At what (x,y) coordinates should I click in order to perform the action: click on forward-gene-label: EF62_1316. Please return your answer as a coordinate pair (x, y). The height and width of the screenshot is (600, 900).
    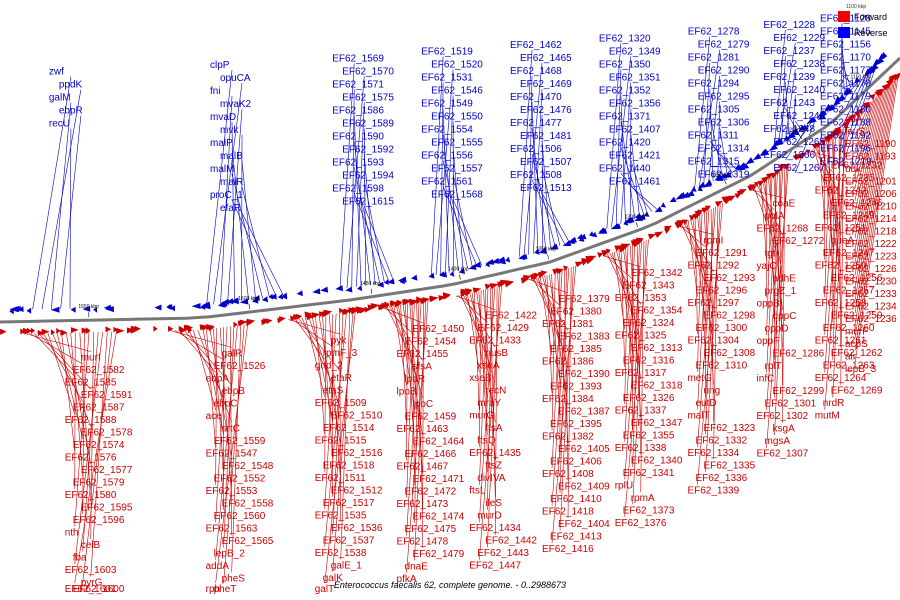
    Looking at the image, I should click on (649, 360).